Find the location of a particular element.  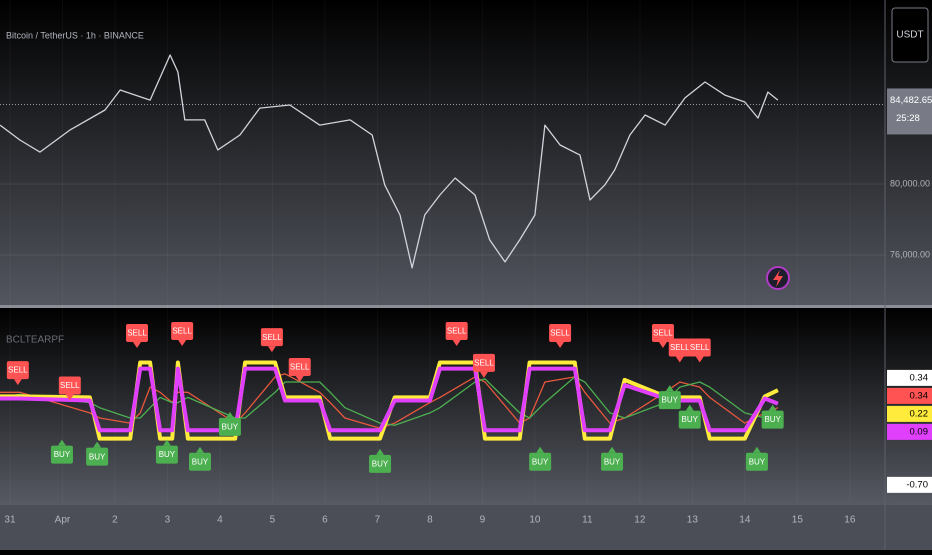

x-tick-label: 12 is located at coordinates (640, 520).